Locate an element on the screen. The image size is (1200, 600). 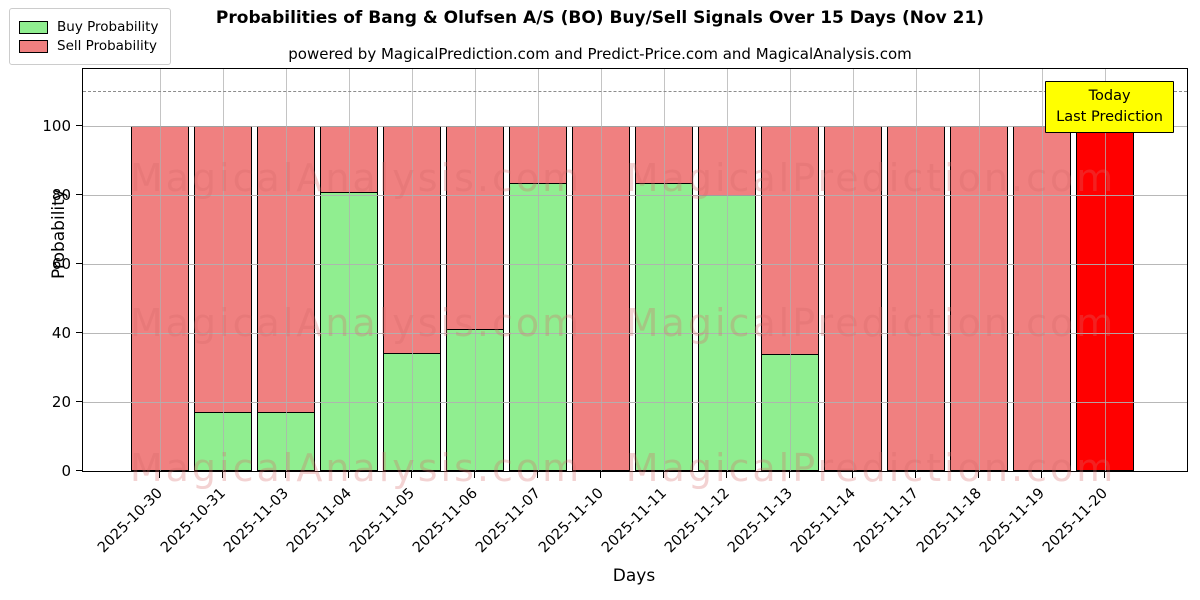
x-axis-label: Days is located at coordinates (634, 576).